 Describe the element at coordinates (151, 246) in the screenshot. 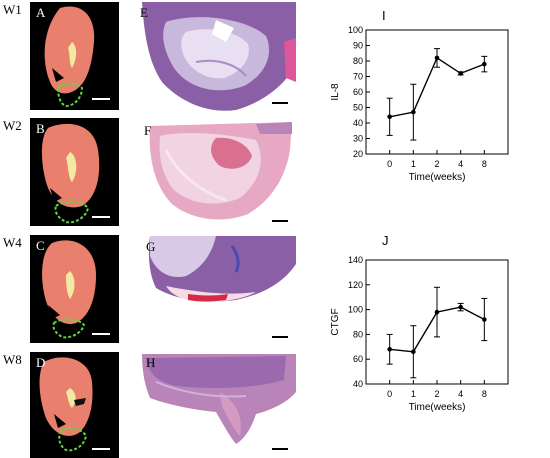

I see `panel-label-g: G` at that location.